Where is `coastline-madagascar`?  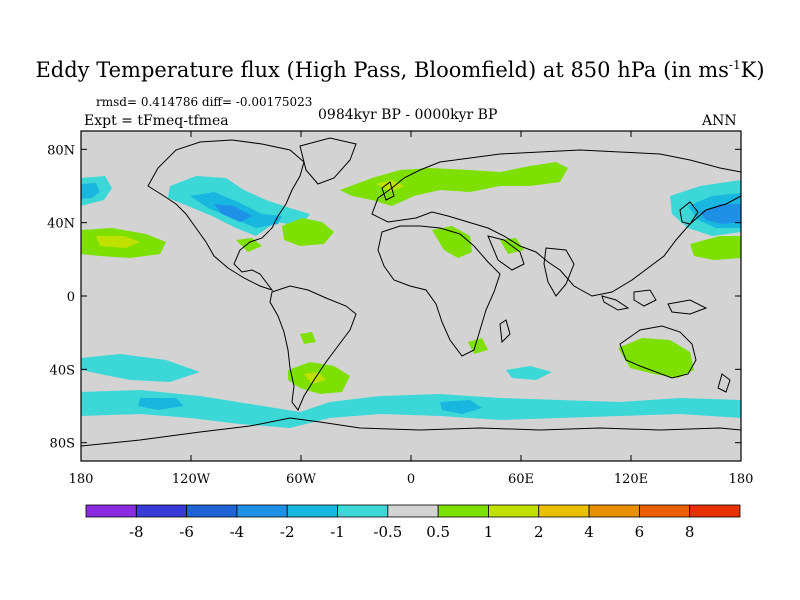 coastline-madagascar is located at coordinates (505, 331).